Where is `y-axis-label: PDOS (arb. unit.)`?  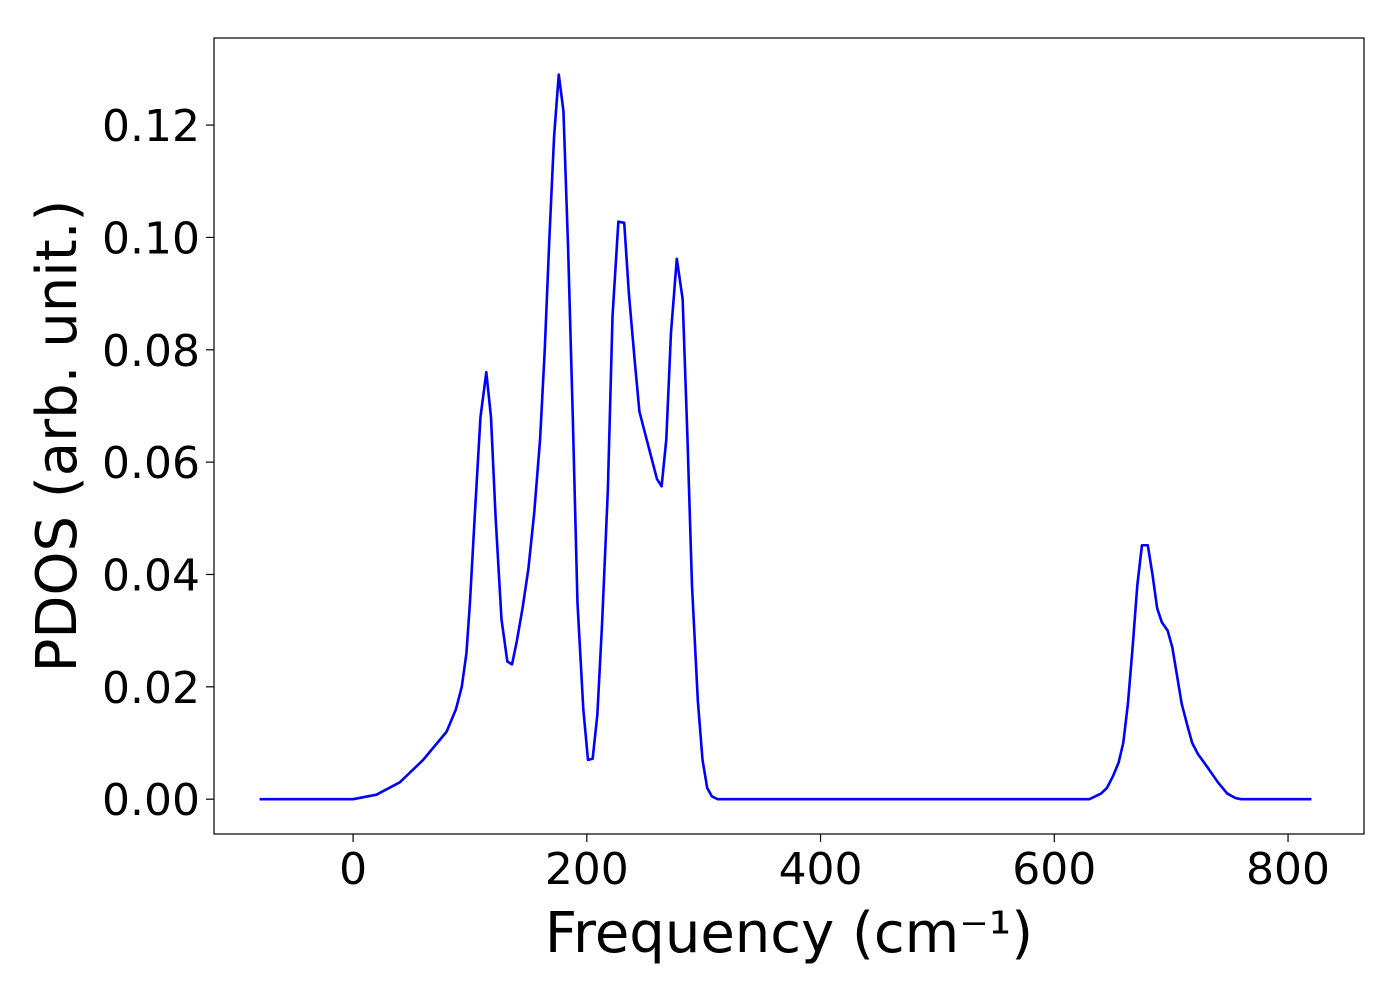 y-axis-label: PDOS (arb. unit.) is located at coordinates (57, 436).